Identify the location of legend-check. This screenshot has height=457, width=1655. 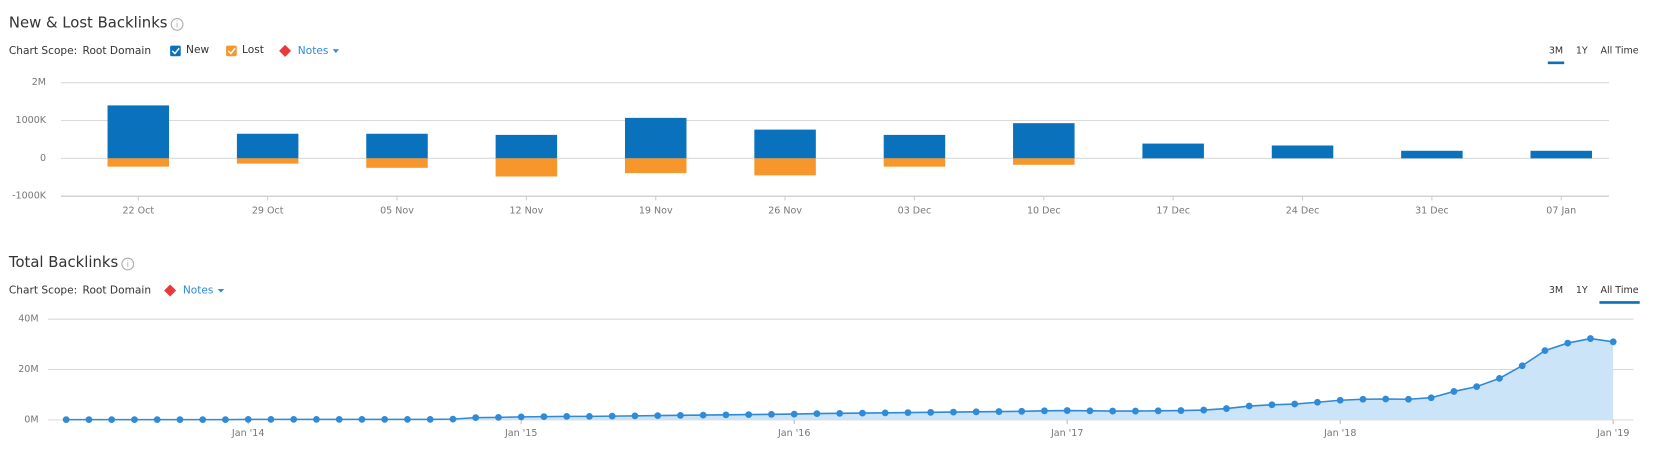
(175, 51).